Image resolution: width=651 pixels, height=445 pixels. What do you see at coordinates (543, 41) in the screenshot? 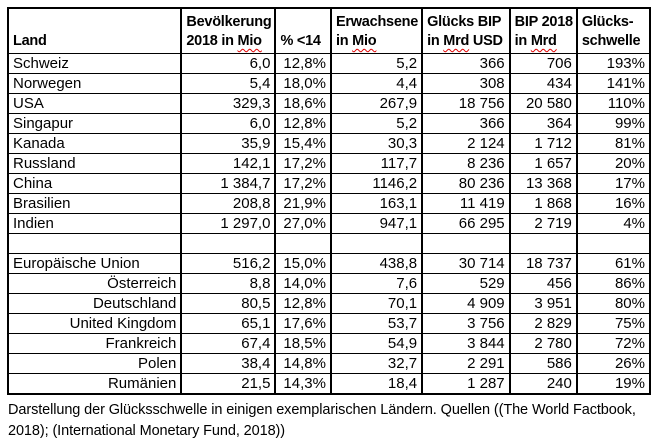
I see `spellcheck-squiggle: Mrd` at bounding box center [543, 41].